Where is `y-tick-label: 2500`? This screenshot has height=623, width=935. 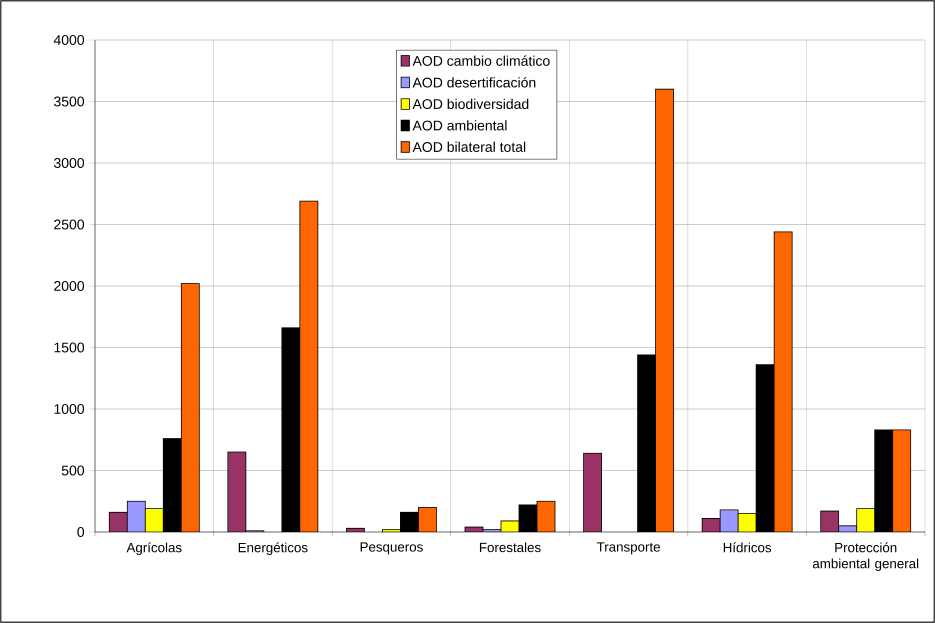
y-tick-label: 2500 is located at coordinates (69, 225).